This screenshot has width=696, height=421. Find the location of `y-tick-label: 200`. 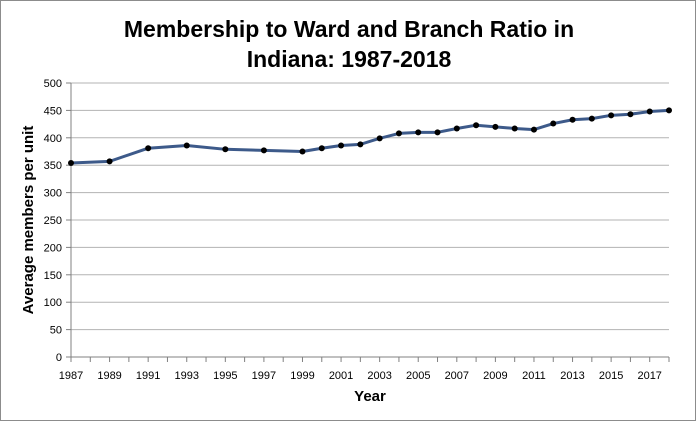

y-tick-label: 200 is located at coordinates (53, 248).